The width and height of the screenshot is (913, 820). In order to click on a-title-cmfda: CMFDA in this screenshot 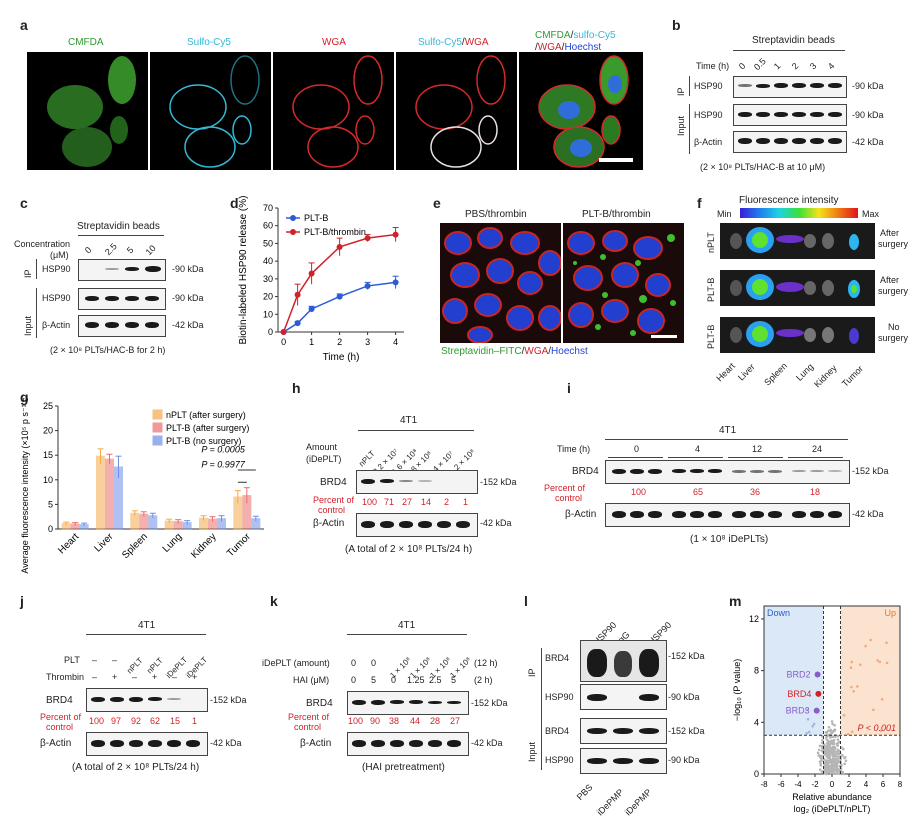, I will do `click(86, 42)`.